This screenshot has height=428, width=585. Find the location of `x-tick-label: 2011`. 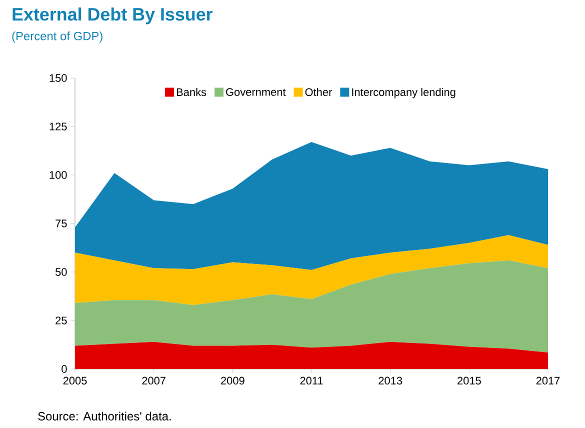

x-tick-label: 2011 is located at coordinates (311, 380).